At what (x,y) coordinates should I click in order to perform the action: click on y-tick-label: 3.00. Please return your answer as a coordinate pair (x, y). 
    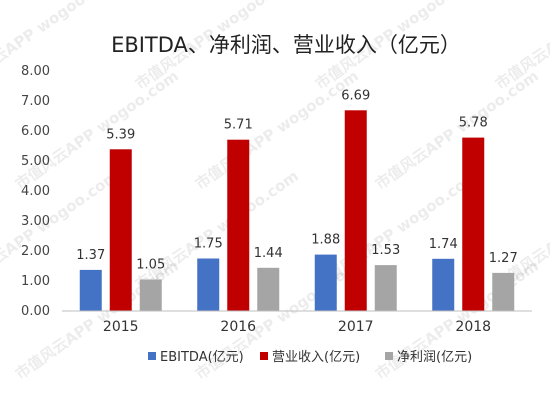
    Looking at the image, I should click on (35, 221).